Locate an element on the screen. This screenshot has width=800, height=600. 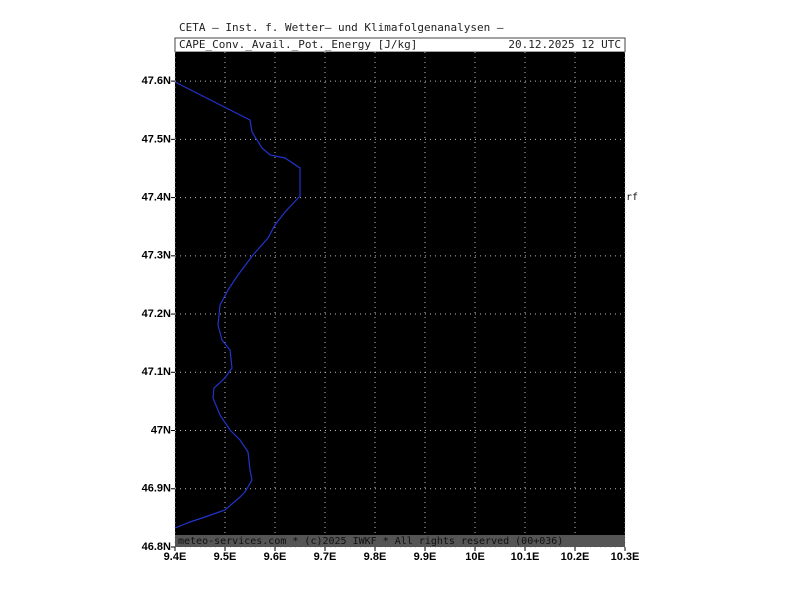
footer-bar is located at coordinates (400, 541).